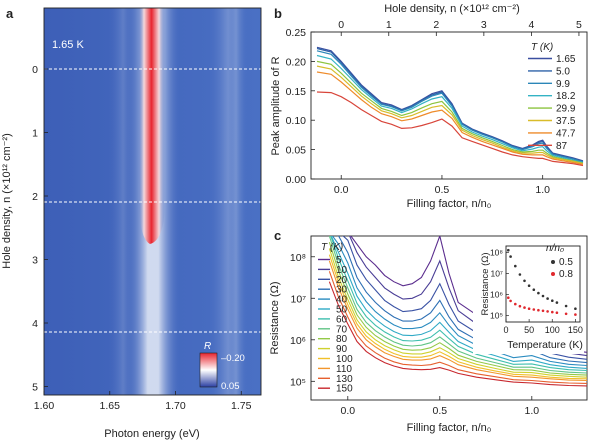 The width and height of the screenshot is (600, 442). I want to click on a-xtick-label: 1.75, so click(241, 406).